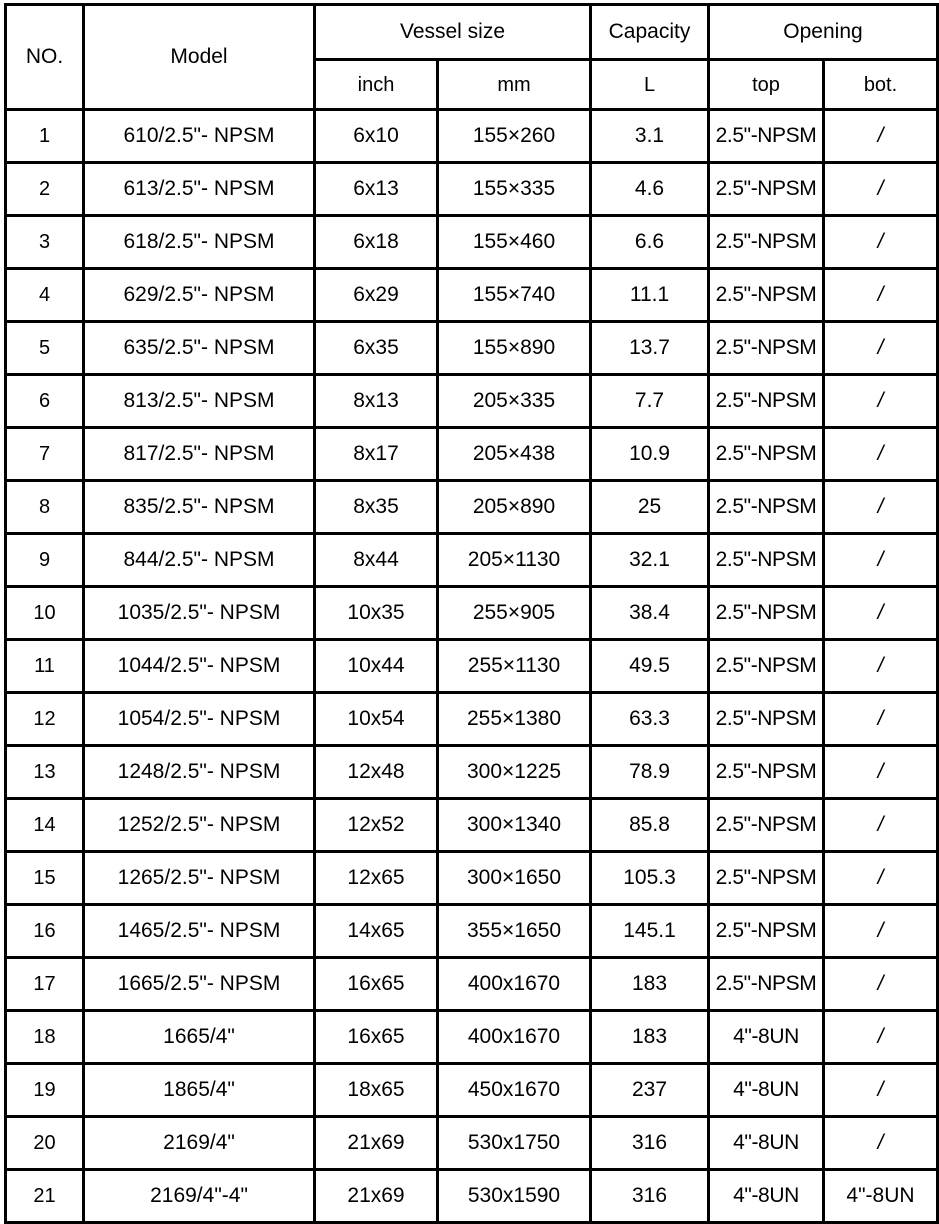  What do you see at coordinates (199, 825) in the screenshot?
I see `cell-model: 1252/2.5"- NPSM` at bounding box center [199, 825].